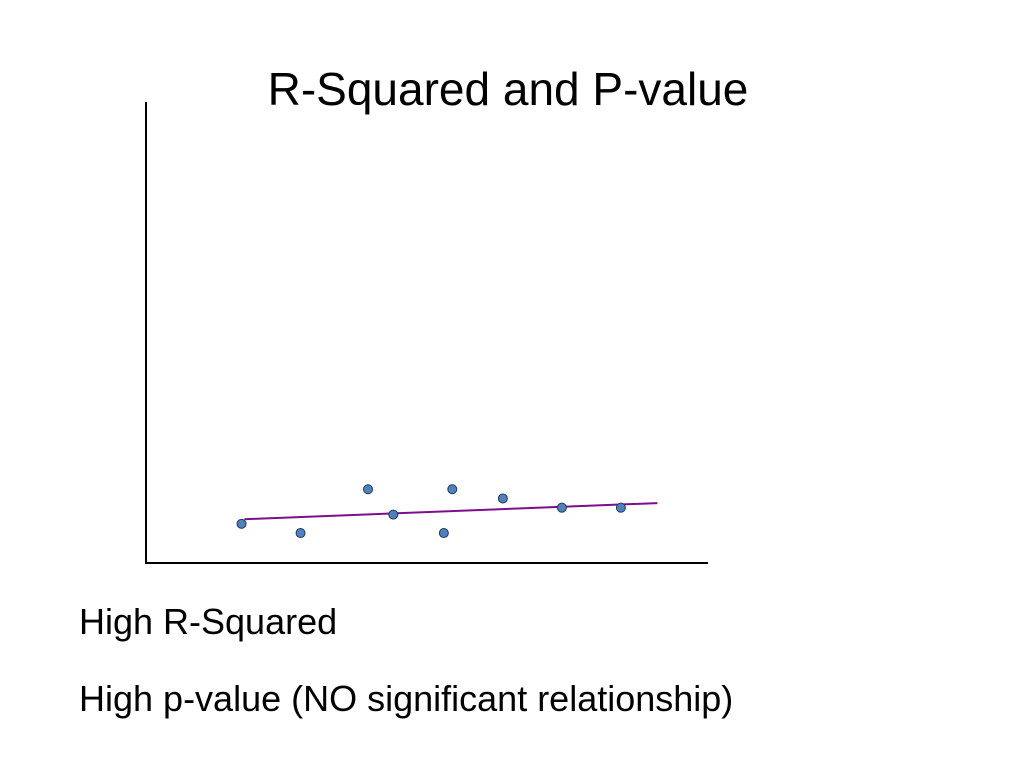  Describe the element at coordinates (208, 621) in the screenshot. I see `caption-r-squared: High R-Squared` at that location.